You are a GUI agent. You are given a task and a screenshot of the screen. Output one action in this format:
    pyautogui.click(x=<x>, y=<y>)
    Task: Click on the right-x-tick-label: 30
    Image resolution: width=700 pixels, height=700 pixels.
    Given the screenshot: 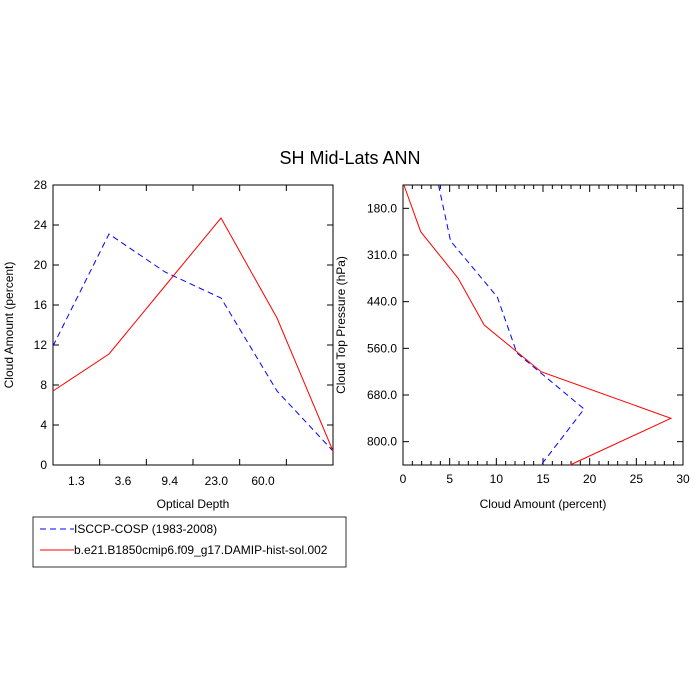 What is the action you would take?
    pyautogui.click(x=683, y=479)
    